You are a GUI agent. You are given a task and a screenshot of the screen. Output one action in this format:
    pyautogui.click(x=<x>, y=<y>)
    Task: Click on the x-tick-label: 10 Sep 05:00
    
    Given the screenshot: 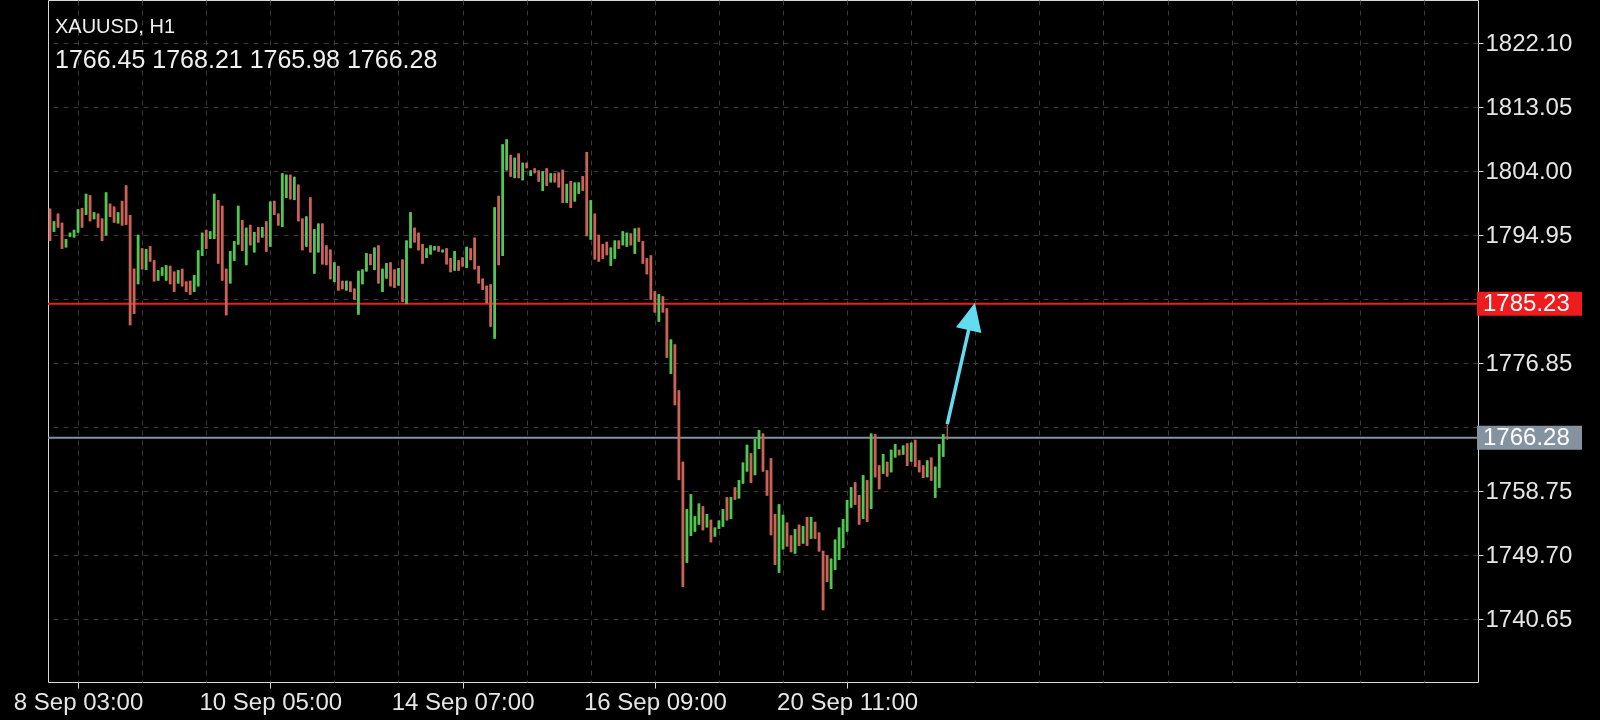 What is the action you would take?
    pyautogui.click(x=271, y=701)
    